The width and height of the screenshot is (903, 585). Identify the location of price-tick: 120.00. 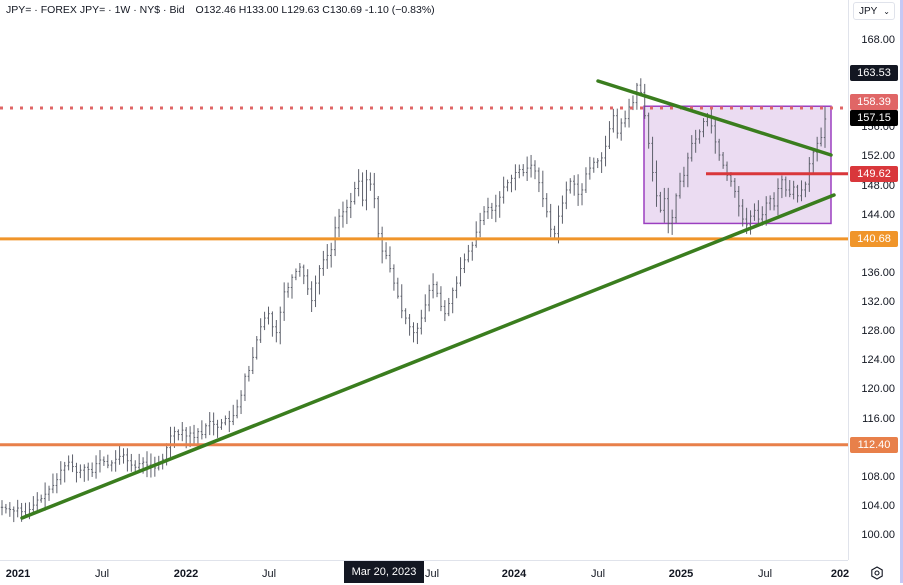
(878, 389).